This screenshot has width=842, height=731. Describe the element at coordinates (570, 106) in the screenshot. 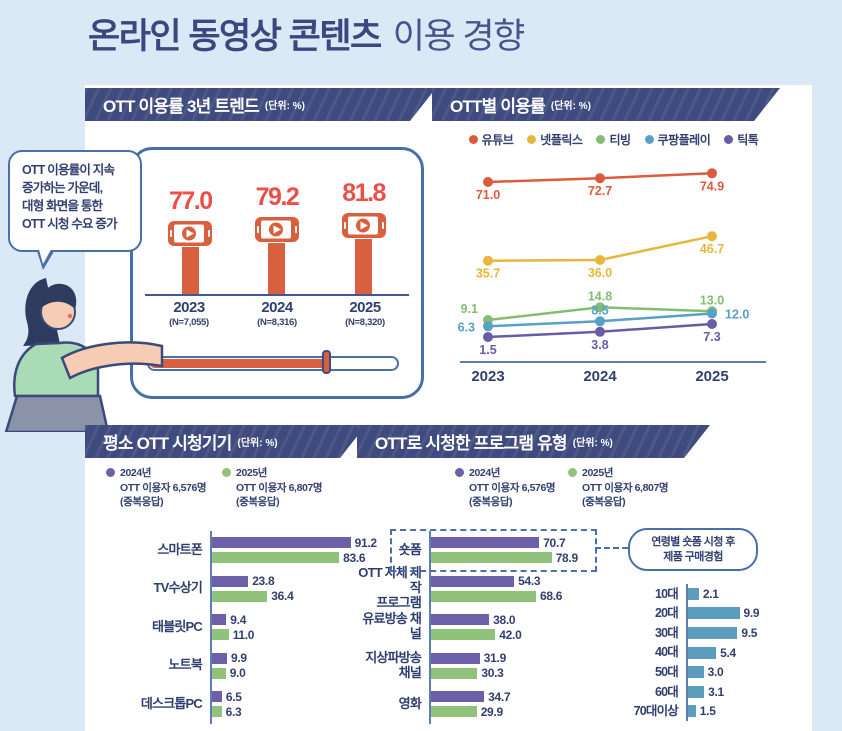

I see `banner-by-service-unit: (단위: %)` at that location.